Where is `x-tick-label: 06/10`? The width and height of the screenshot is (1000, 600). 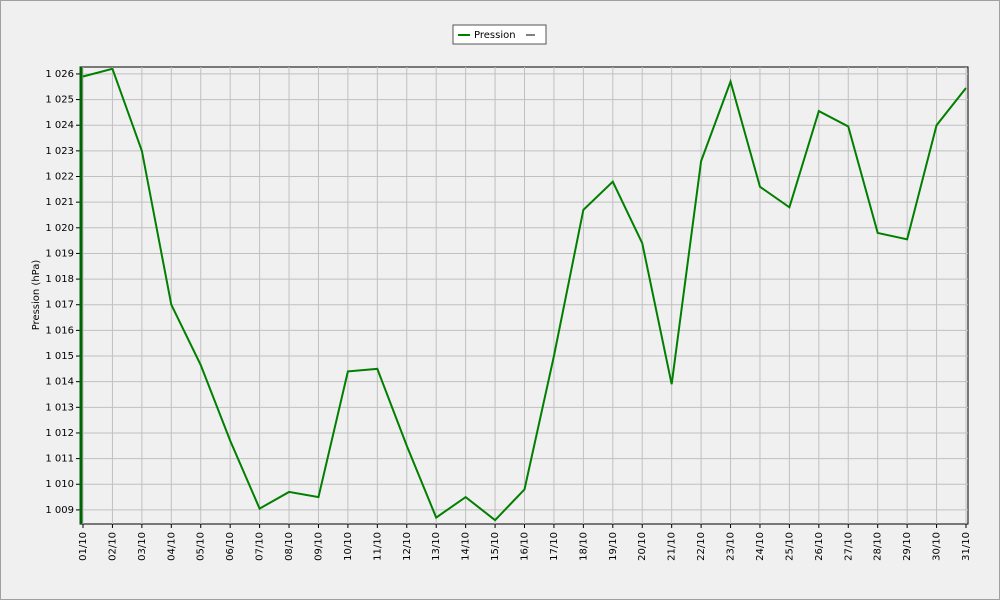
x-tick-label: 06/10 is located at coordinates (230, 546).